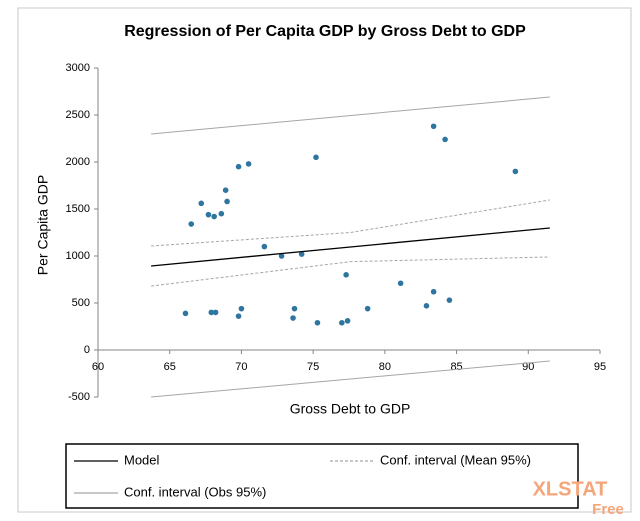 The height and width of the screenshot is (521, 640). What do you see at coordinates (600, 367) in the screenshot?
I see `x-tick-label: 95` at bounding box center [600, 367].